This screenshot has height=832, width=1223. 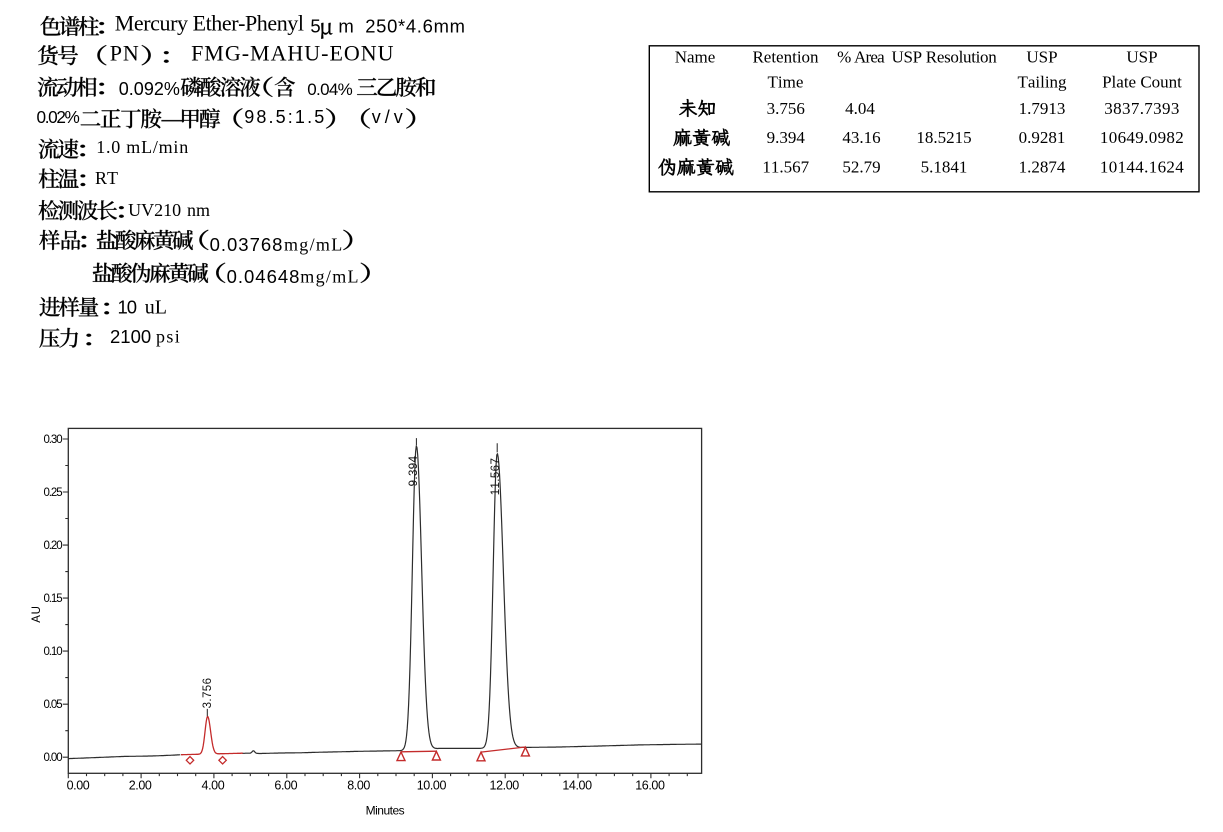 I want to click on svg-text: 0.20, so click(x=53, y=546).